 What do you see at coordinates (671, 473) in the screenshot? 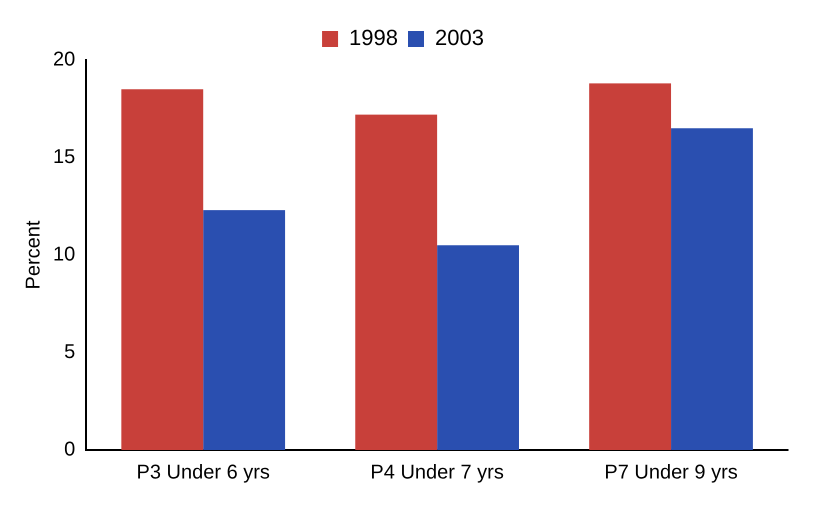
I see `x-tick-label: P7 Under 9 yrs` at bounding box center [671, 473].